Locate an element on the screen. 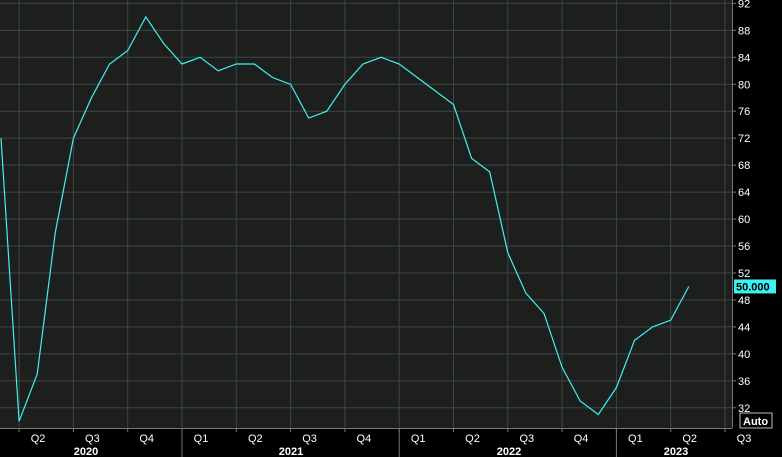 The height and width of the screenshot is (457, 782). y-tick-label: 92 is located at coordinates (744, 5).